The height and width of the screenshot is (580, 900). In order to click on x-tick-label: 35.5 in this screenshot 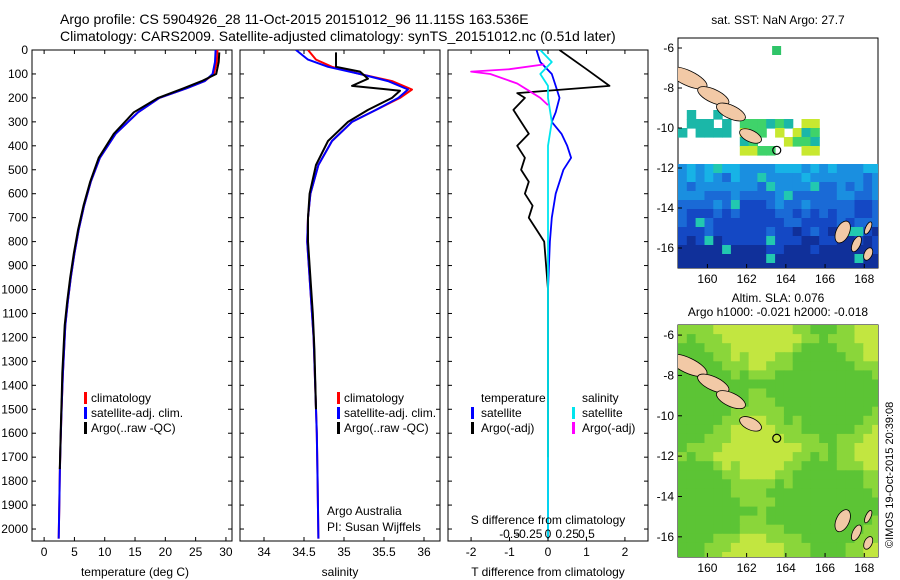, I will do `click(384, 552)`.